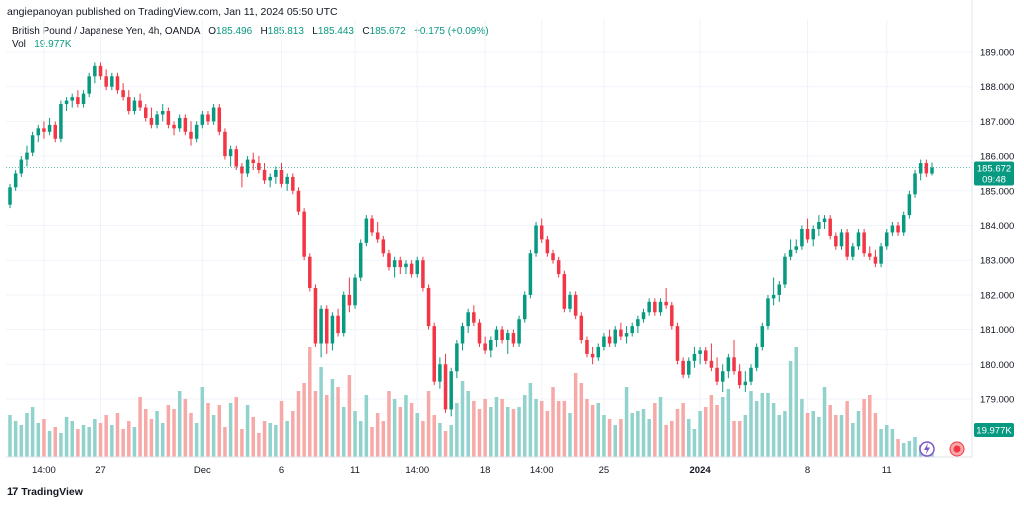  Describe the element at coordinates (957, 449) in the screenshot. I see `event-flag-icon` at that location.